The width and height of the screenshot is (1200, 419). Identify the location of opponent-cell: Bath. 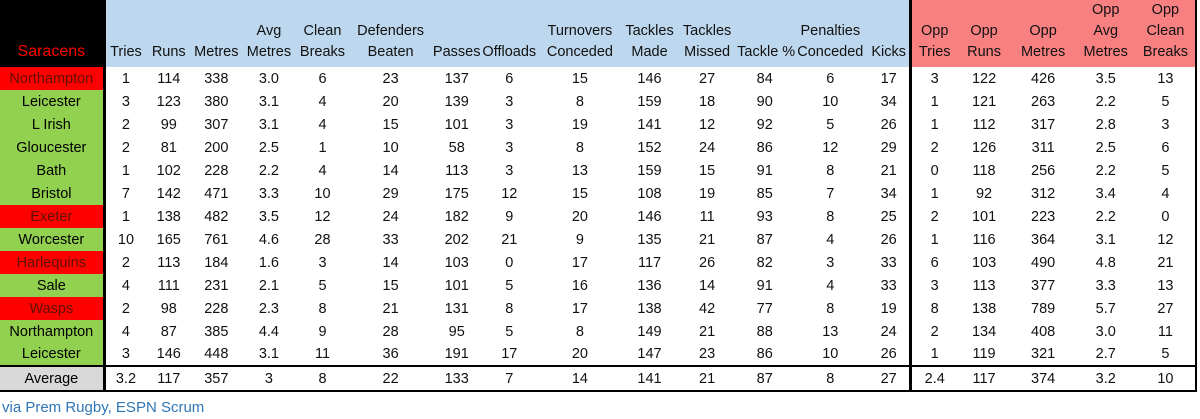
(53, 170).